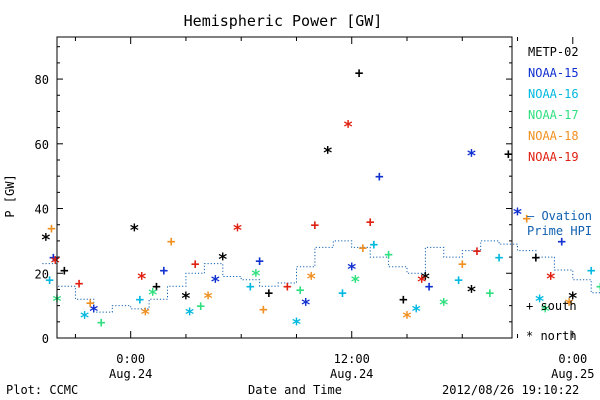  Describe the element at coordinates (10, 195) in the screenshot. I see `y-axis-label: P [GW]` at that location.